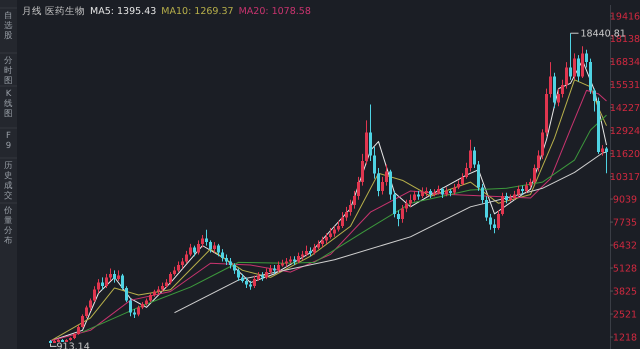 Image resolution: width=640 pixels, height=349 pixels. I want to click on y-tick-label: 2521, so click(625, 315).